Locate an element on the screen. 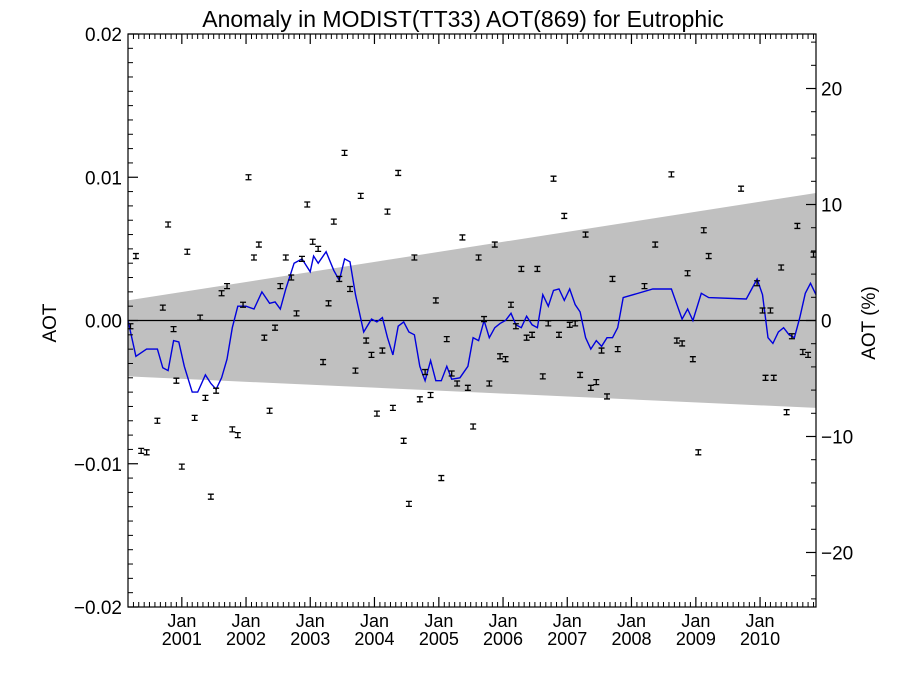  x-tick-year-1: 2002 is located at coordinates (246, 639).